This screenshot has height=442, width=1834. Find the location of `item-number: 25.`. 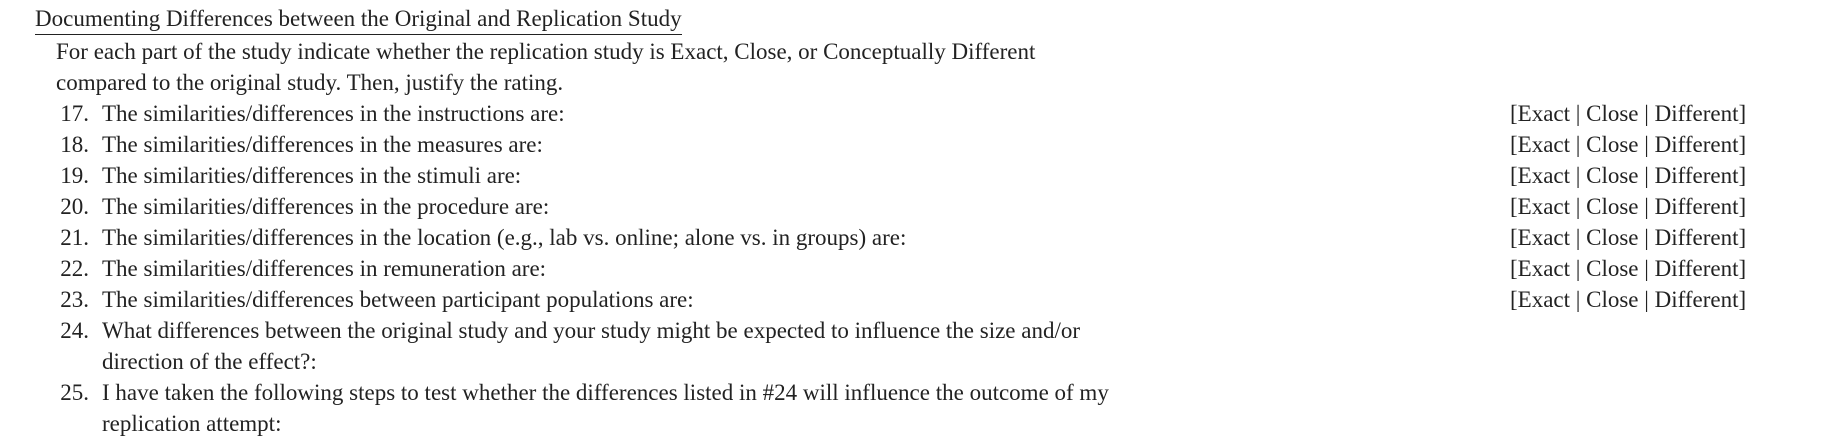

item-number: 25. is located at coordinates (74, 392).